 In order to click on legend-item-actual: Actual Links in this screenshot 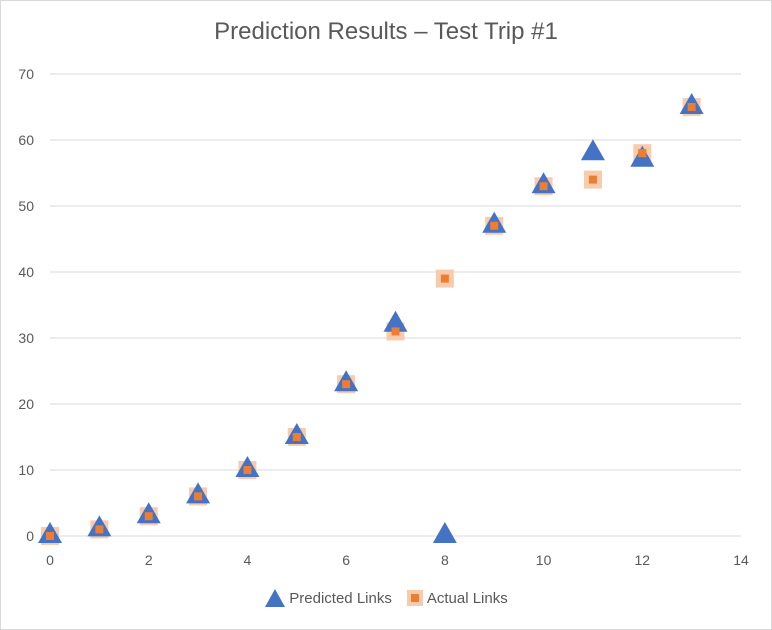, I will do `click(457, 598)`.